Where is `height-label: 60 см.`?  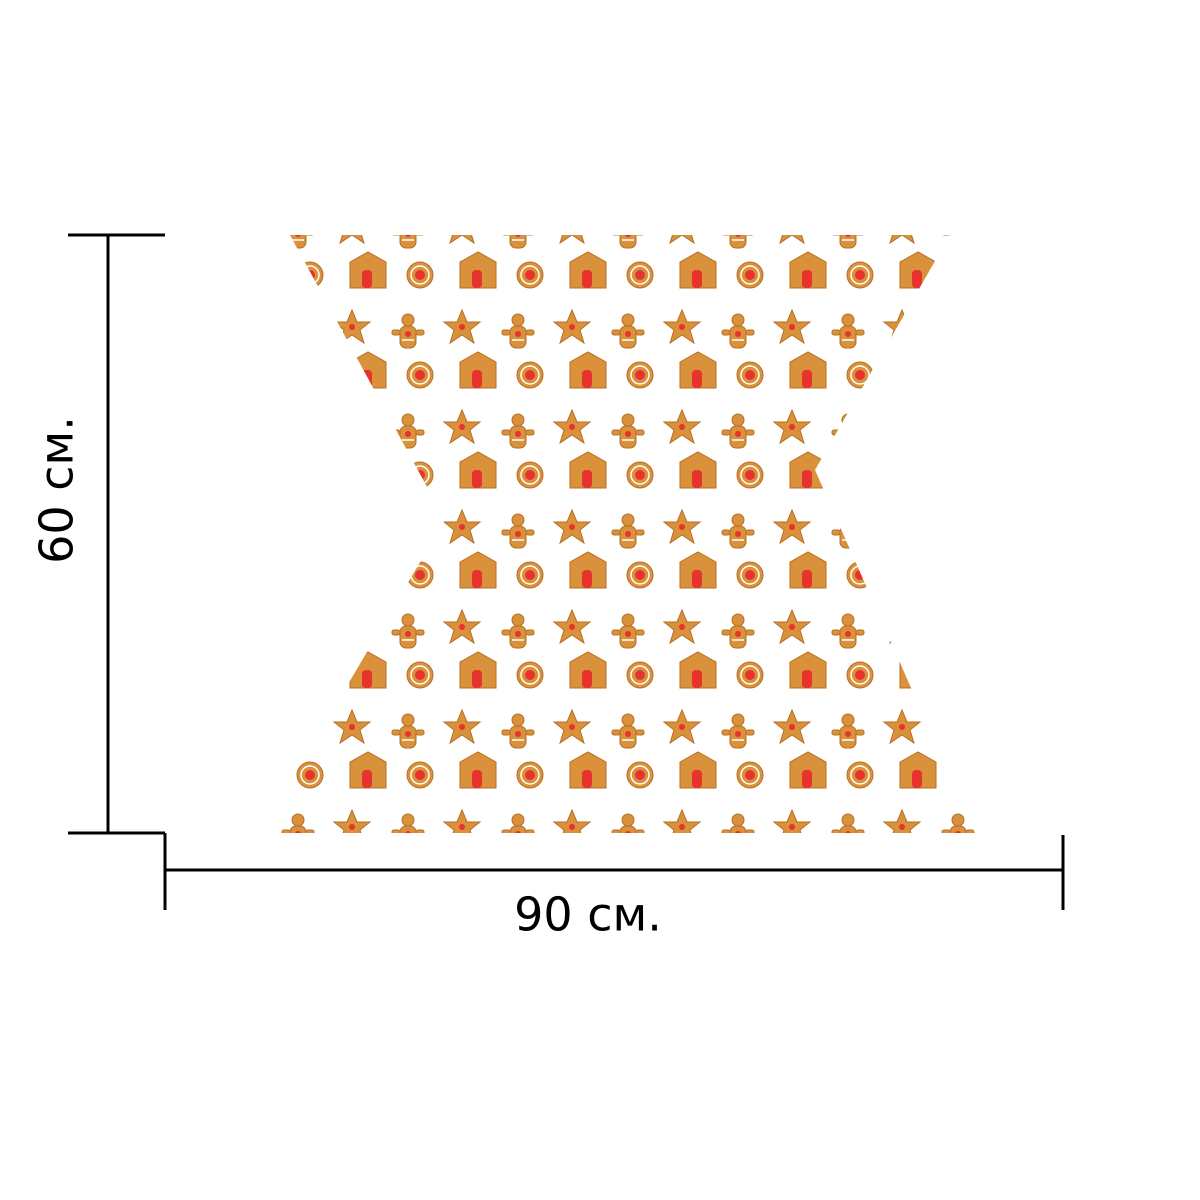 height-label: 60 см. is located at coordinates (57, 490).